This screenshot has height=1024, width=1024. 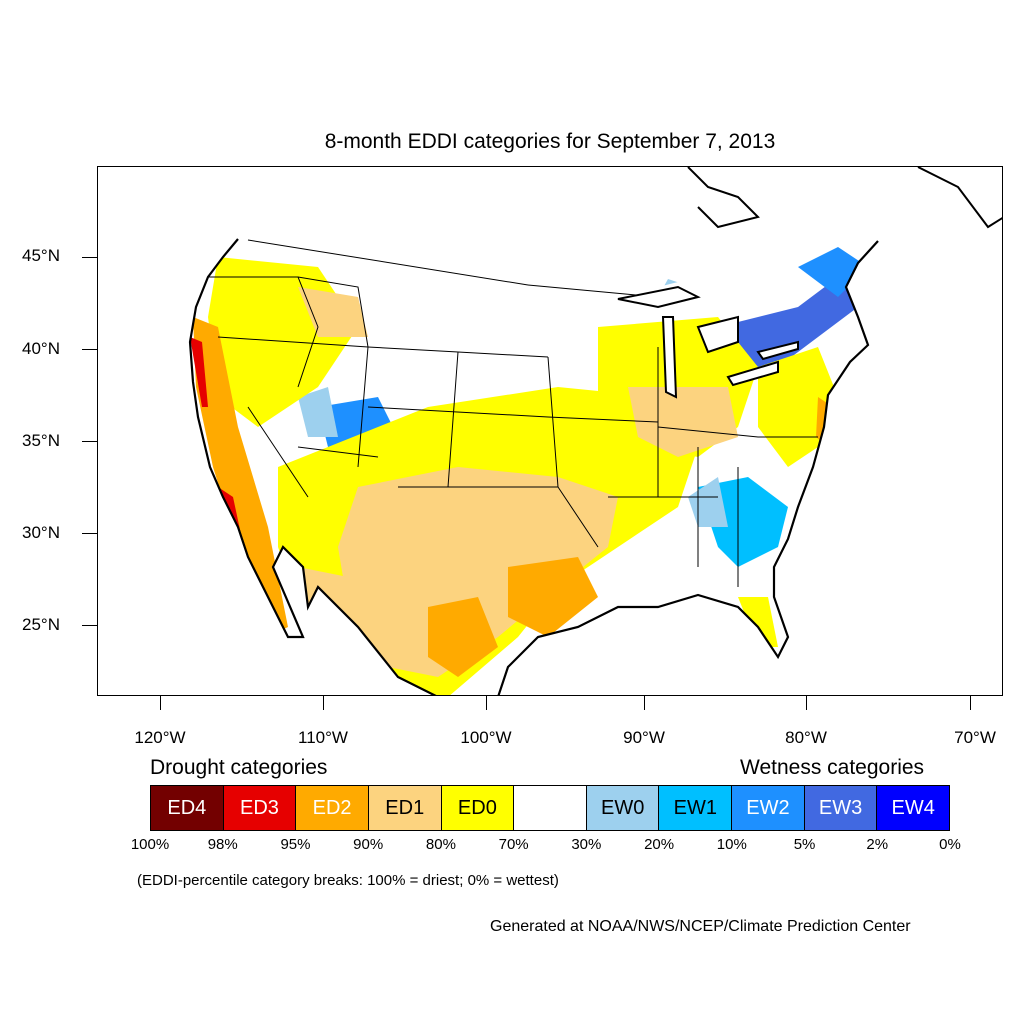 What do you see at coordinates (260, 808) in the screenshot?
I see `legend-cell-ed3: ED3` at bounding box center [260, 808].